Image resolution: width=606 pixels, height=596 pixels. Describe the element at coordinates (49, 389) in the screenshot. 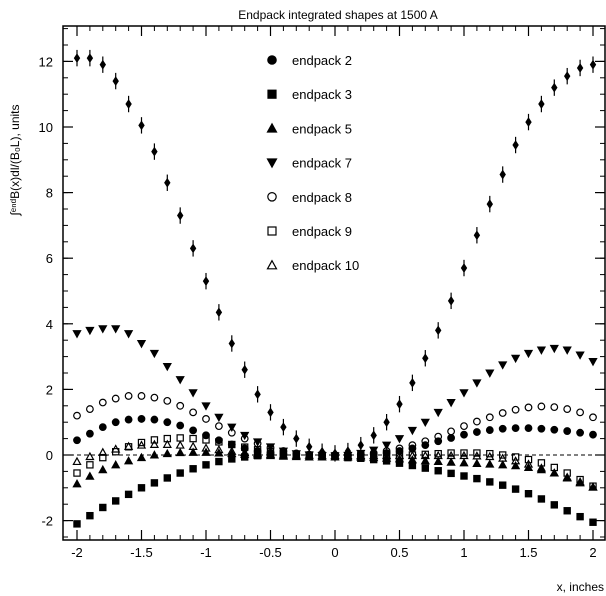

I see `y-tick-label: 2` at that location.